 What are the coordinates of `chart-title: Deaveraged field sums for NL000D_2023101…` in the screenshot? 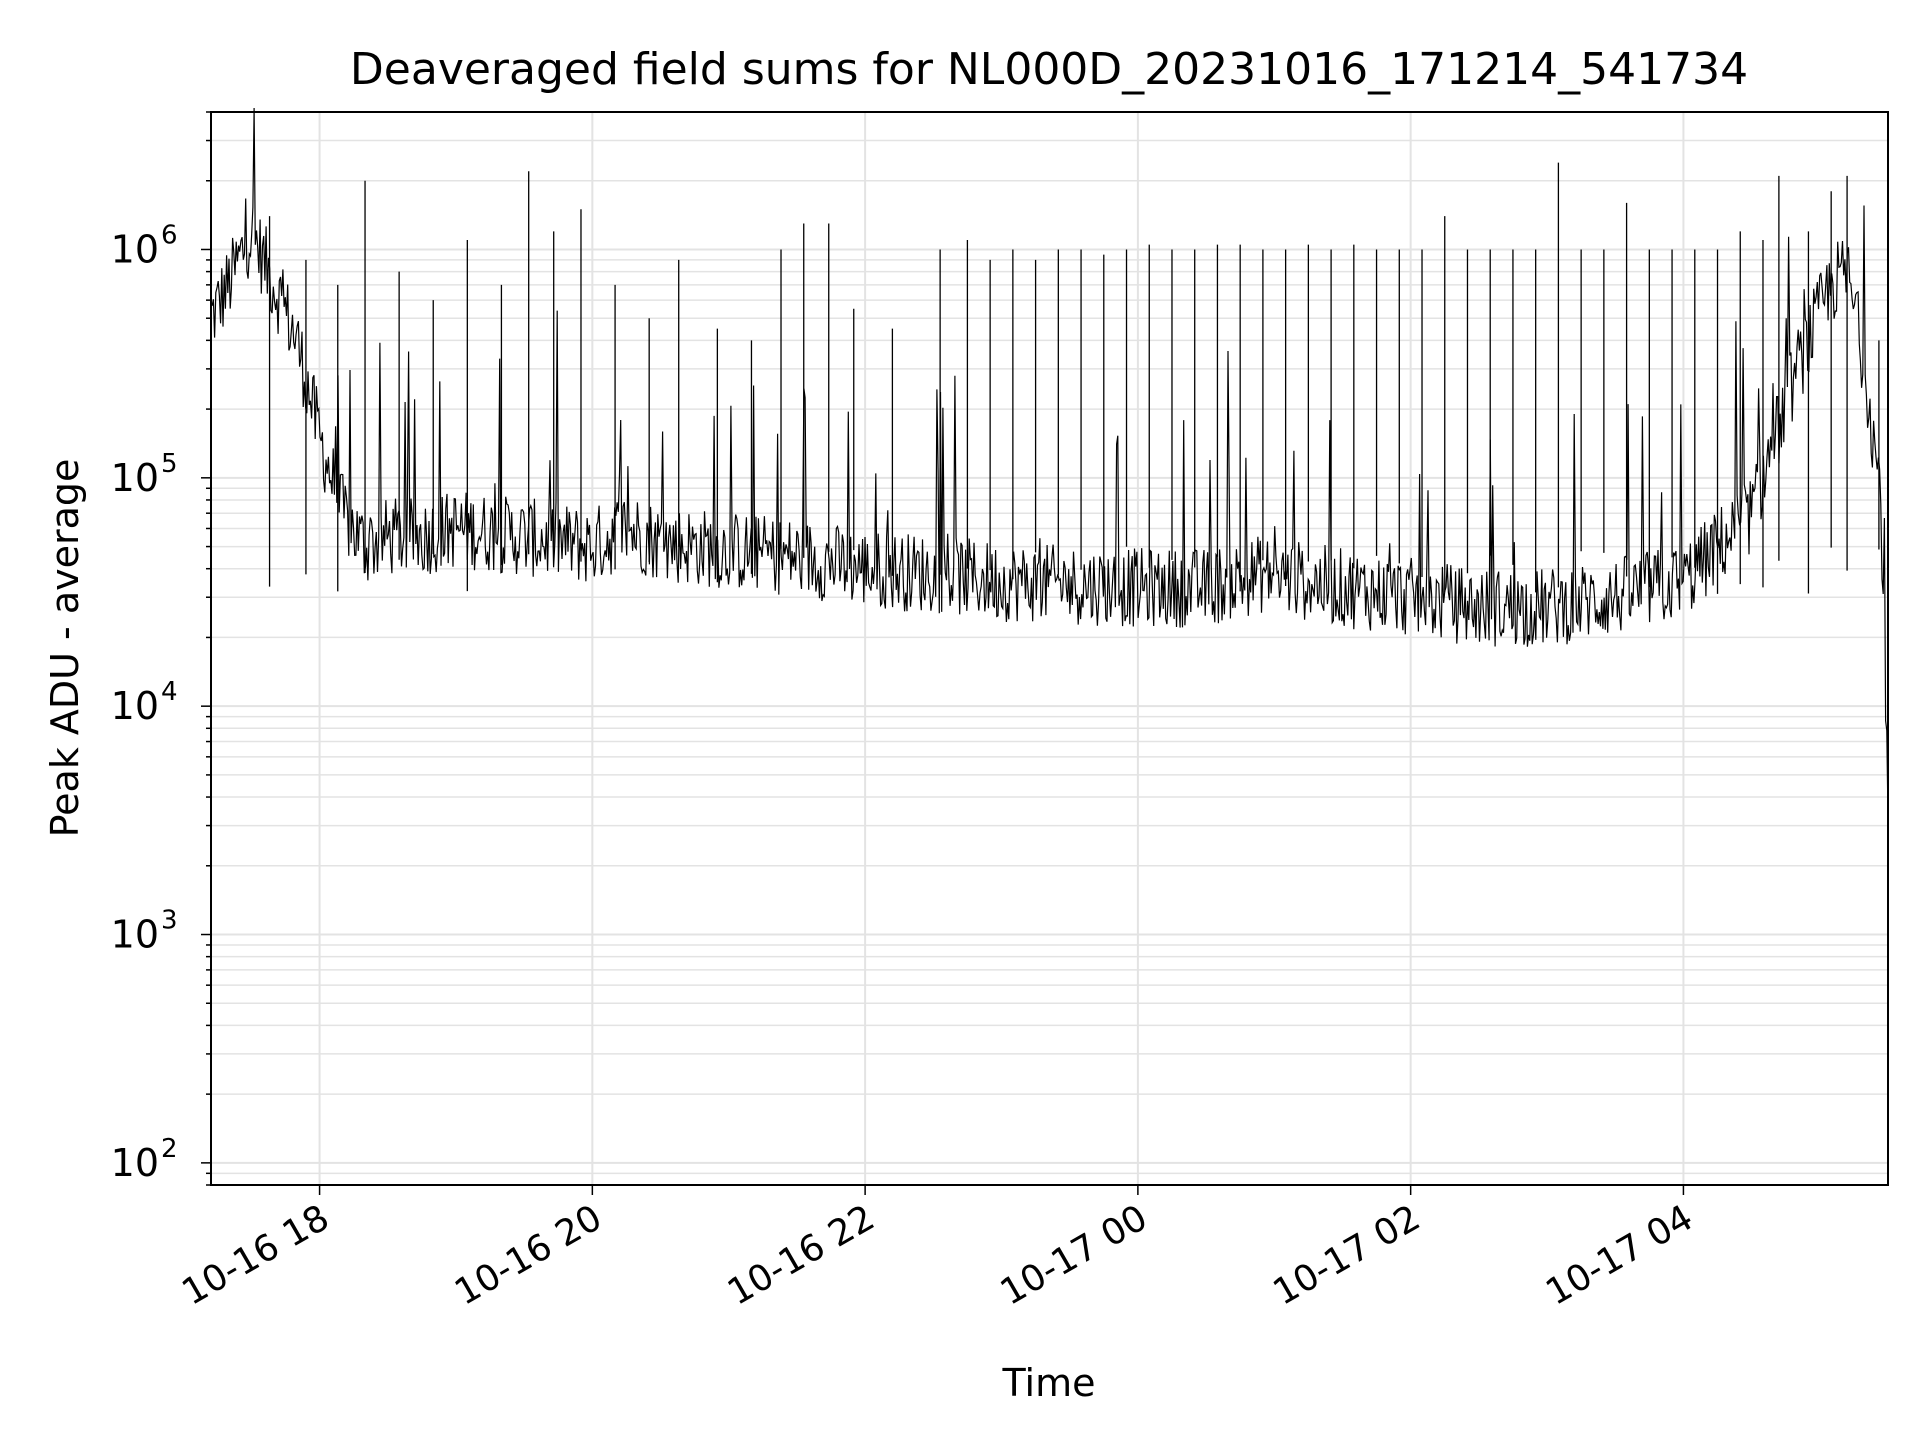 It's located at (1049, 69).